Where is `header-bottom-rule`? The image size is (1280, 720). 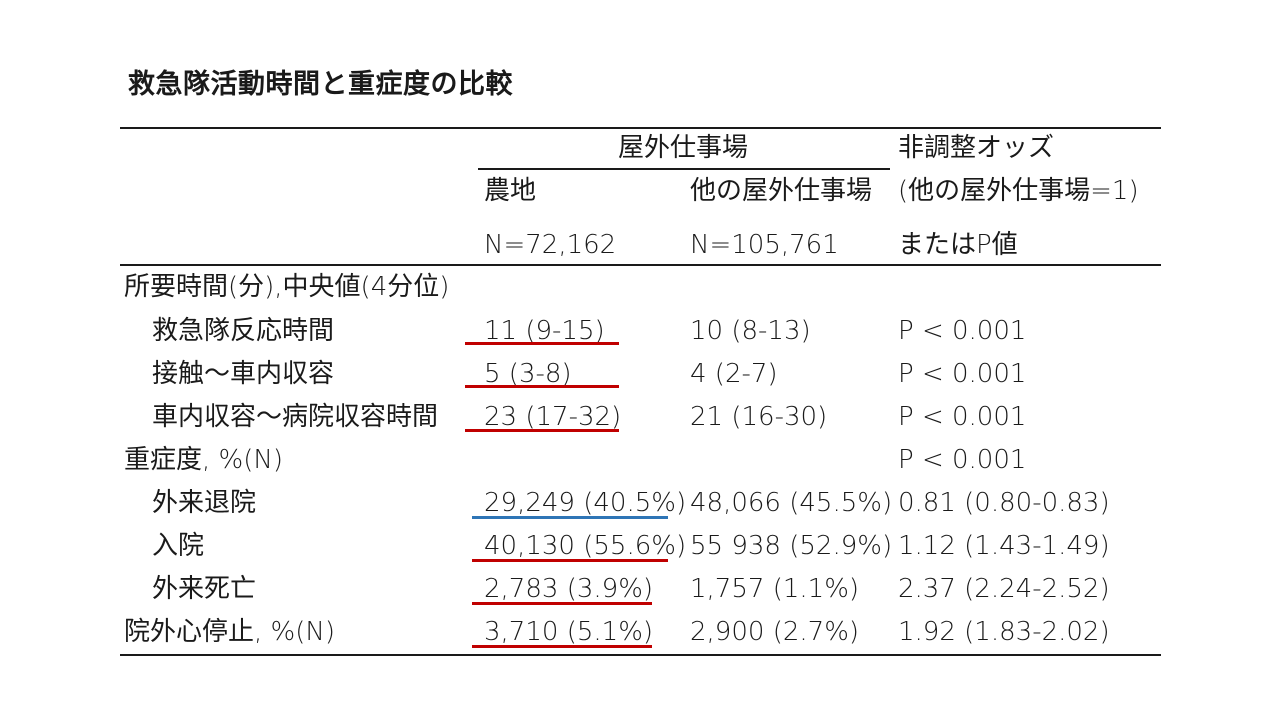 header-bottom-rule is located at coordinates (640, 265).